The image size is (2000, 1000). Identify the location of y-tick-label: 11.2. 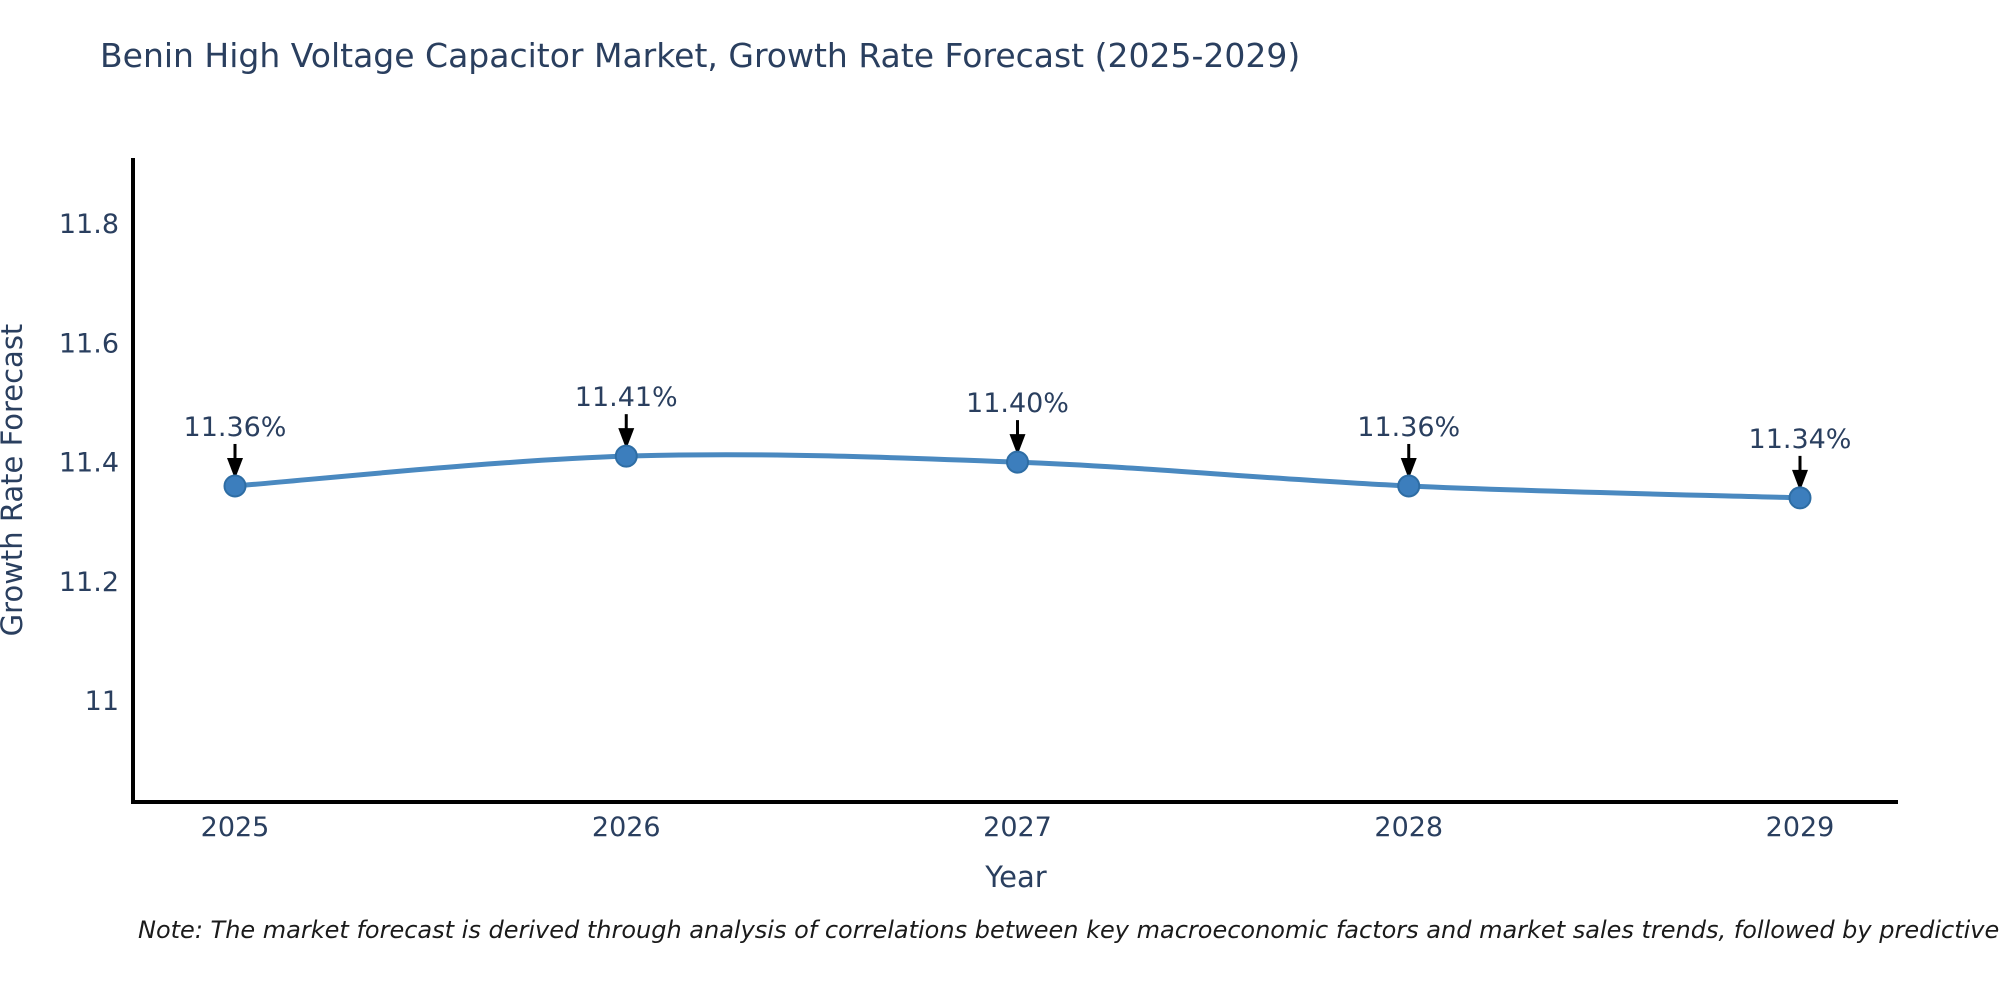
(89, 582).